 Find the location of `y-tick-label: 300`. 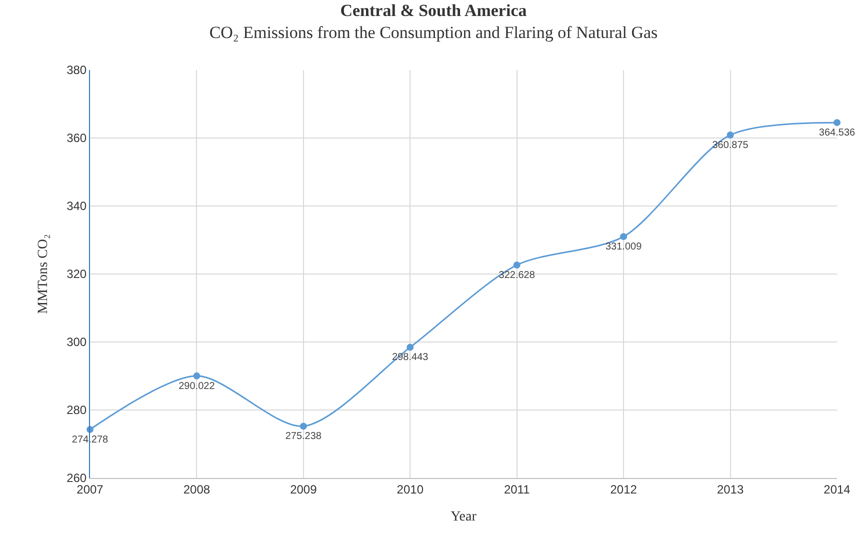

y-tick-label: 300 is located at coordinates (76, 342).